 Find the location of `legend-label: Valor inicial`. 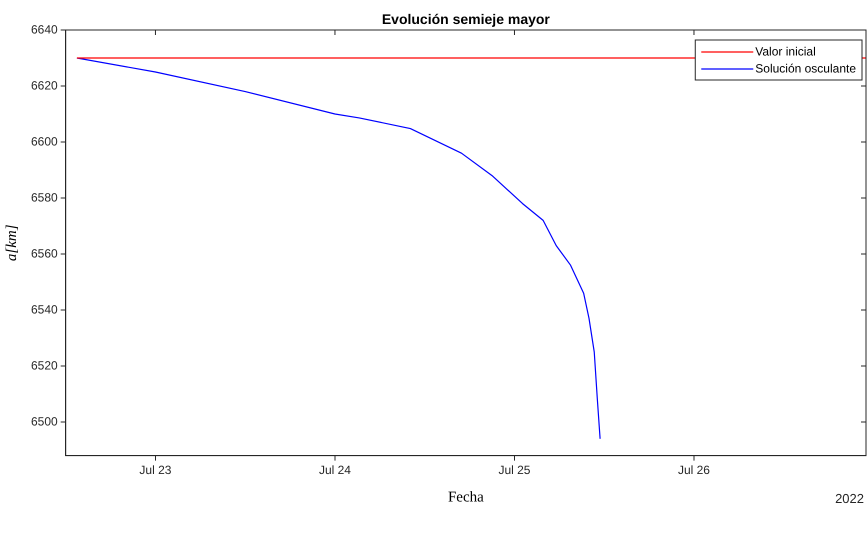

legend-label: Valor inicial is located at coordinates (785, 51).